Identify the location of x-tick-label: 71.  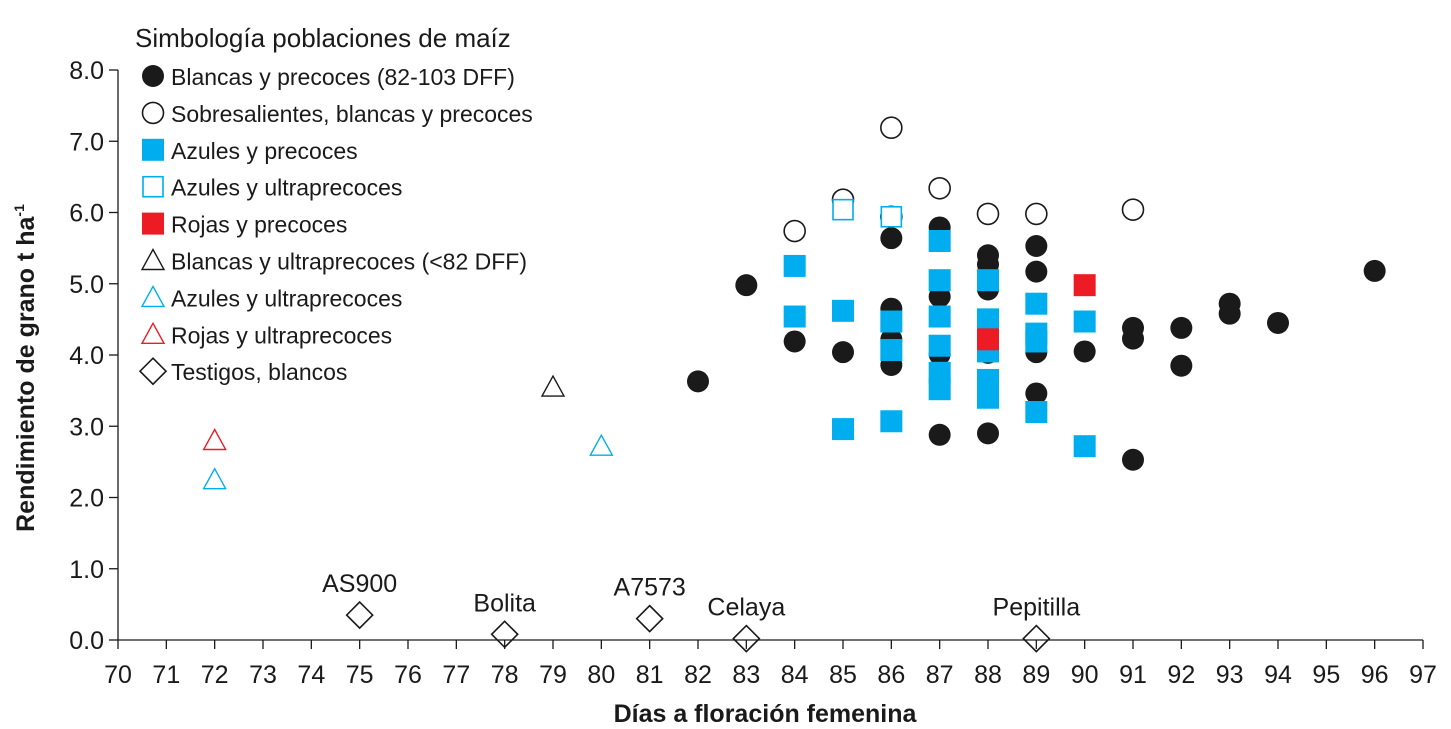
(166, 675).